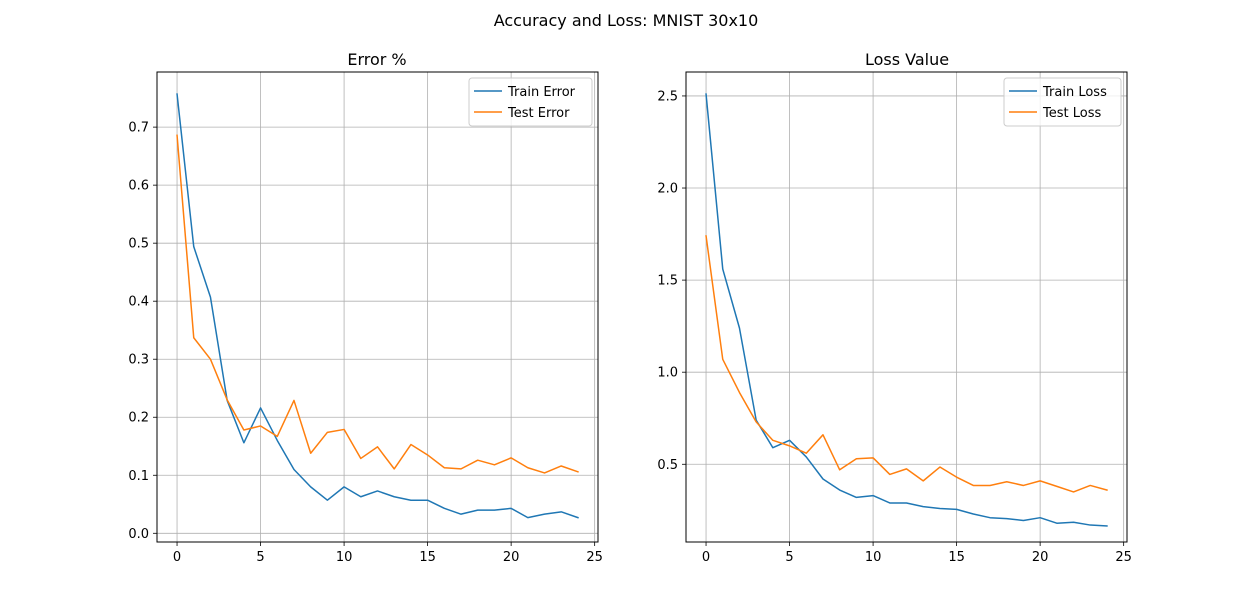 The width and height of the screenshot is (1252, 607). I want to click on error-chart-ytick-label: 0.7, so click(138, 128).